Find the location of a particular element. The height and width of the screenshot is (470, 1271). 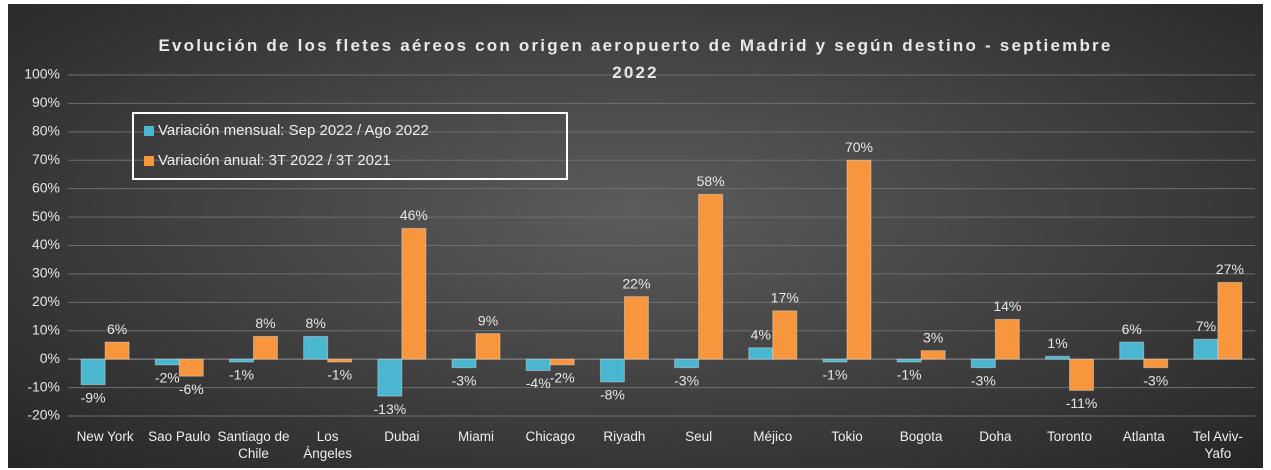

data-label: 3% is located at coordinates (933, 337).